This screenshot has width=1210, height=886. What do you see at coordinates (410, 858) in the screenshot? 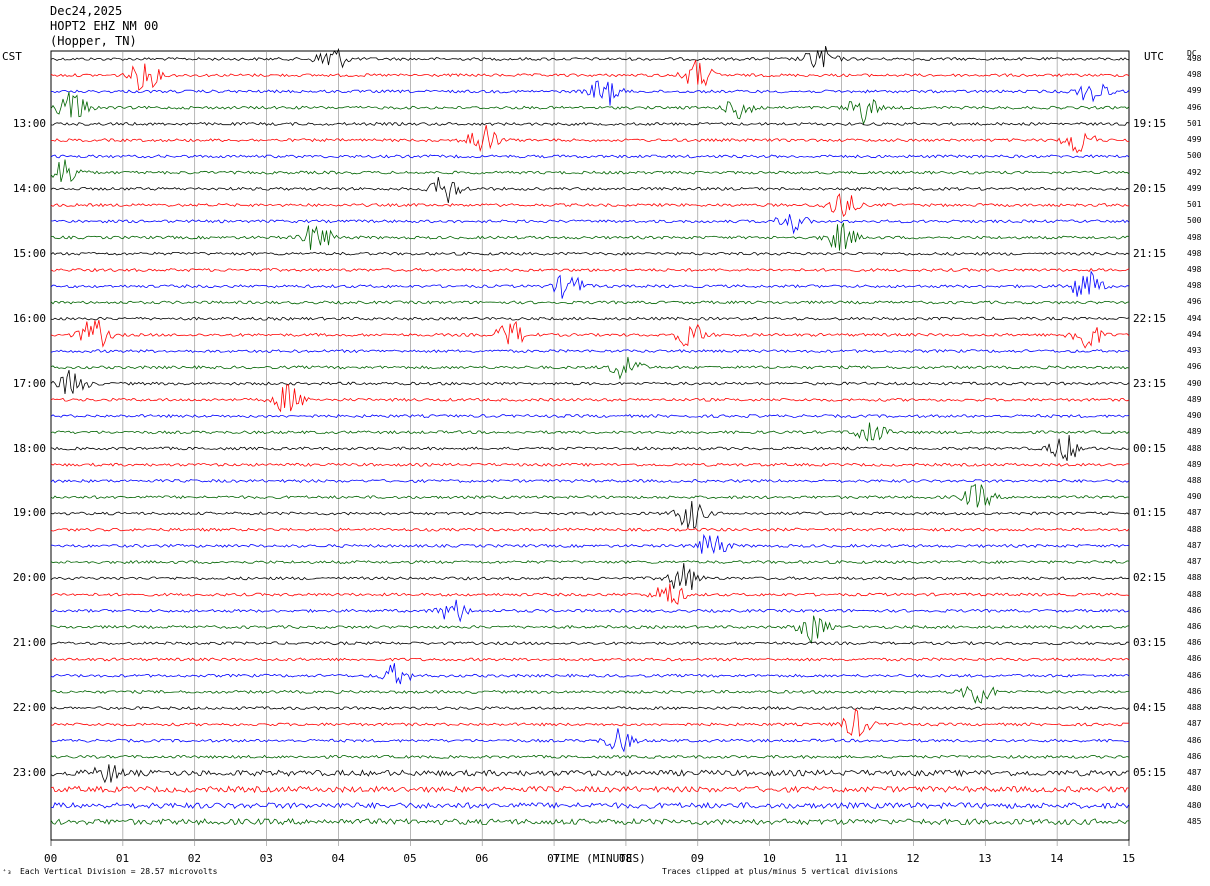
I see `x-tick-label: 05` at bounding box center [410, 858].